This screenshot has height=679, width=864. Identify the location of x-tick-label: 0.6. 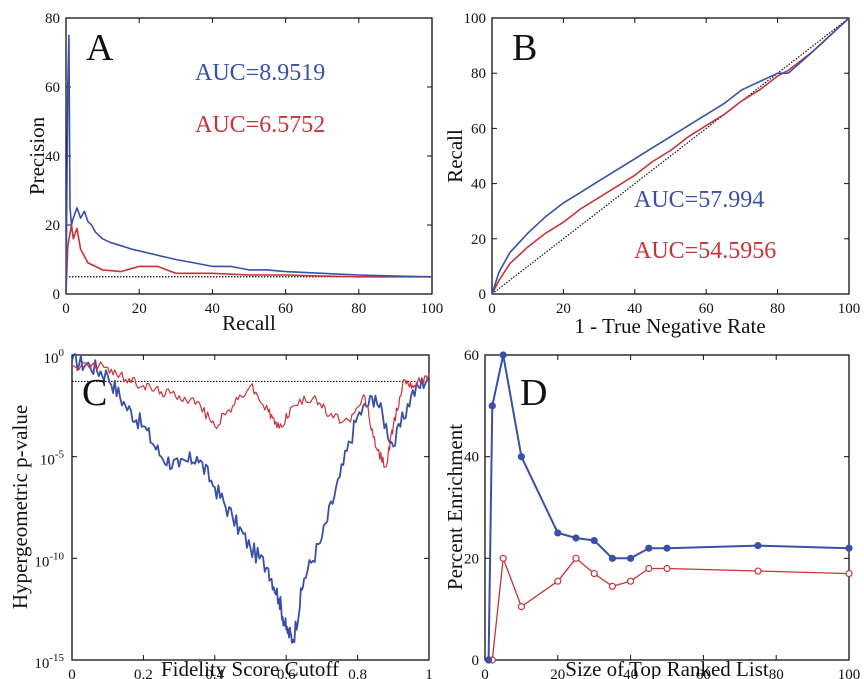
(286, 673).